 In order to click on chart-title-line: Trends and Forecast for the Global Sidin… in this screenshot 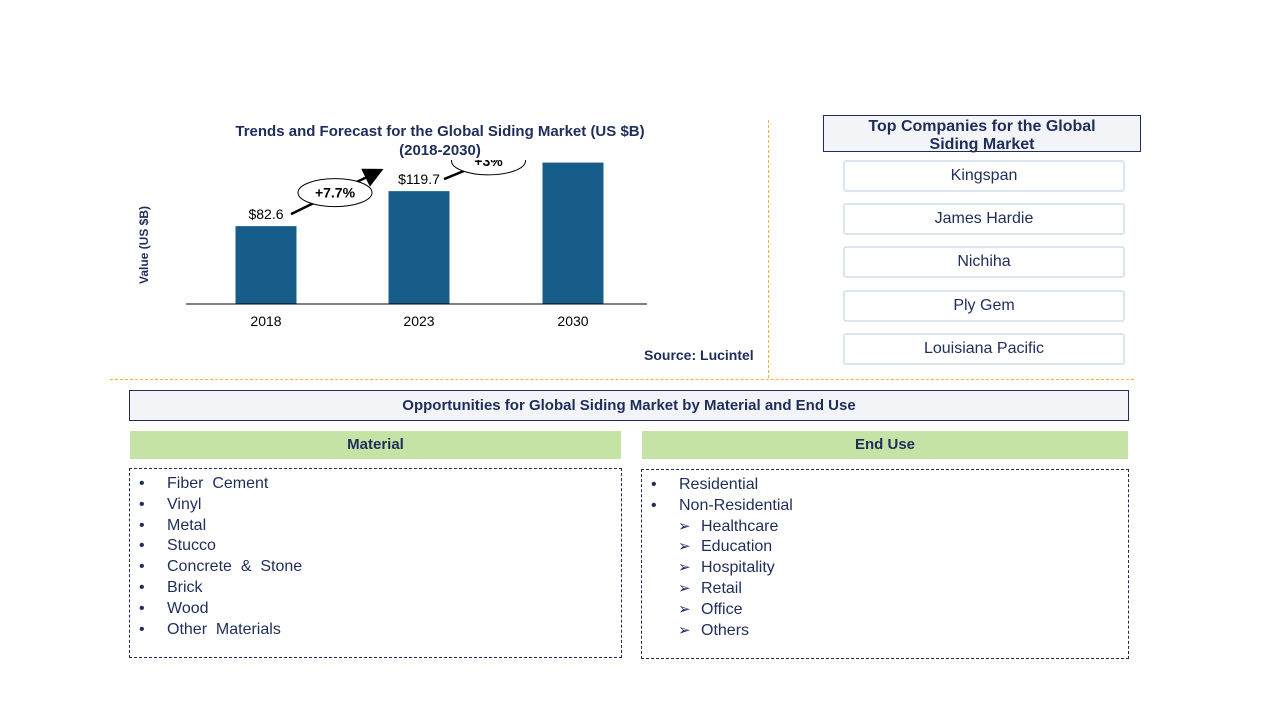, I will do `click(440, 131)`.